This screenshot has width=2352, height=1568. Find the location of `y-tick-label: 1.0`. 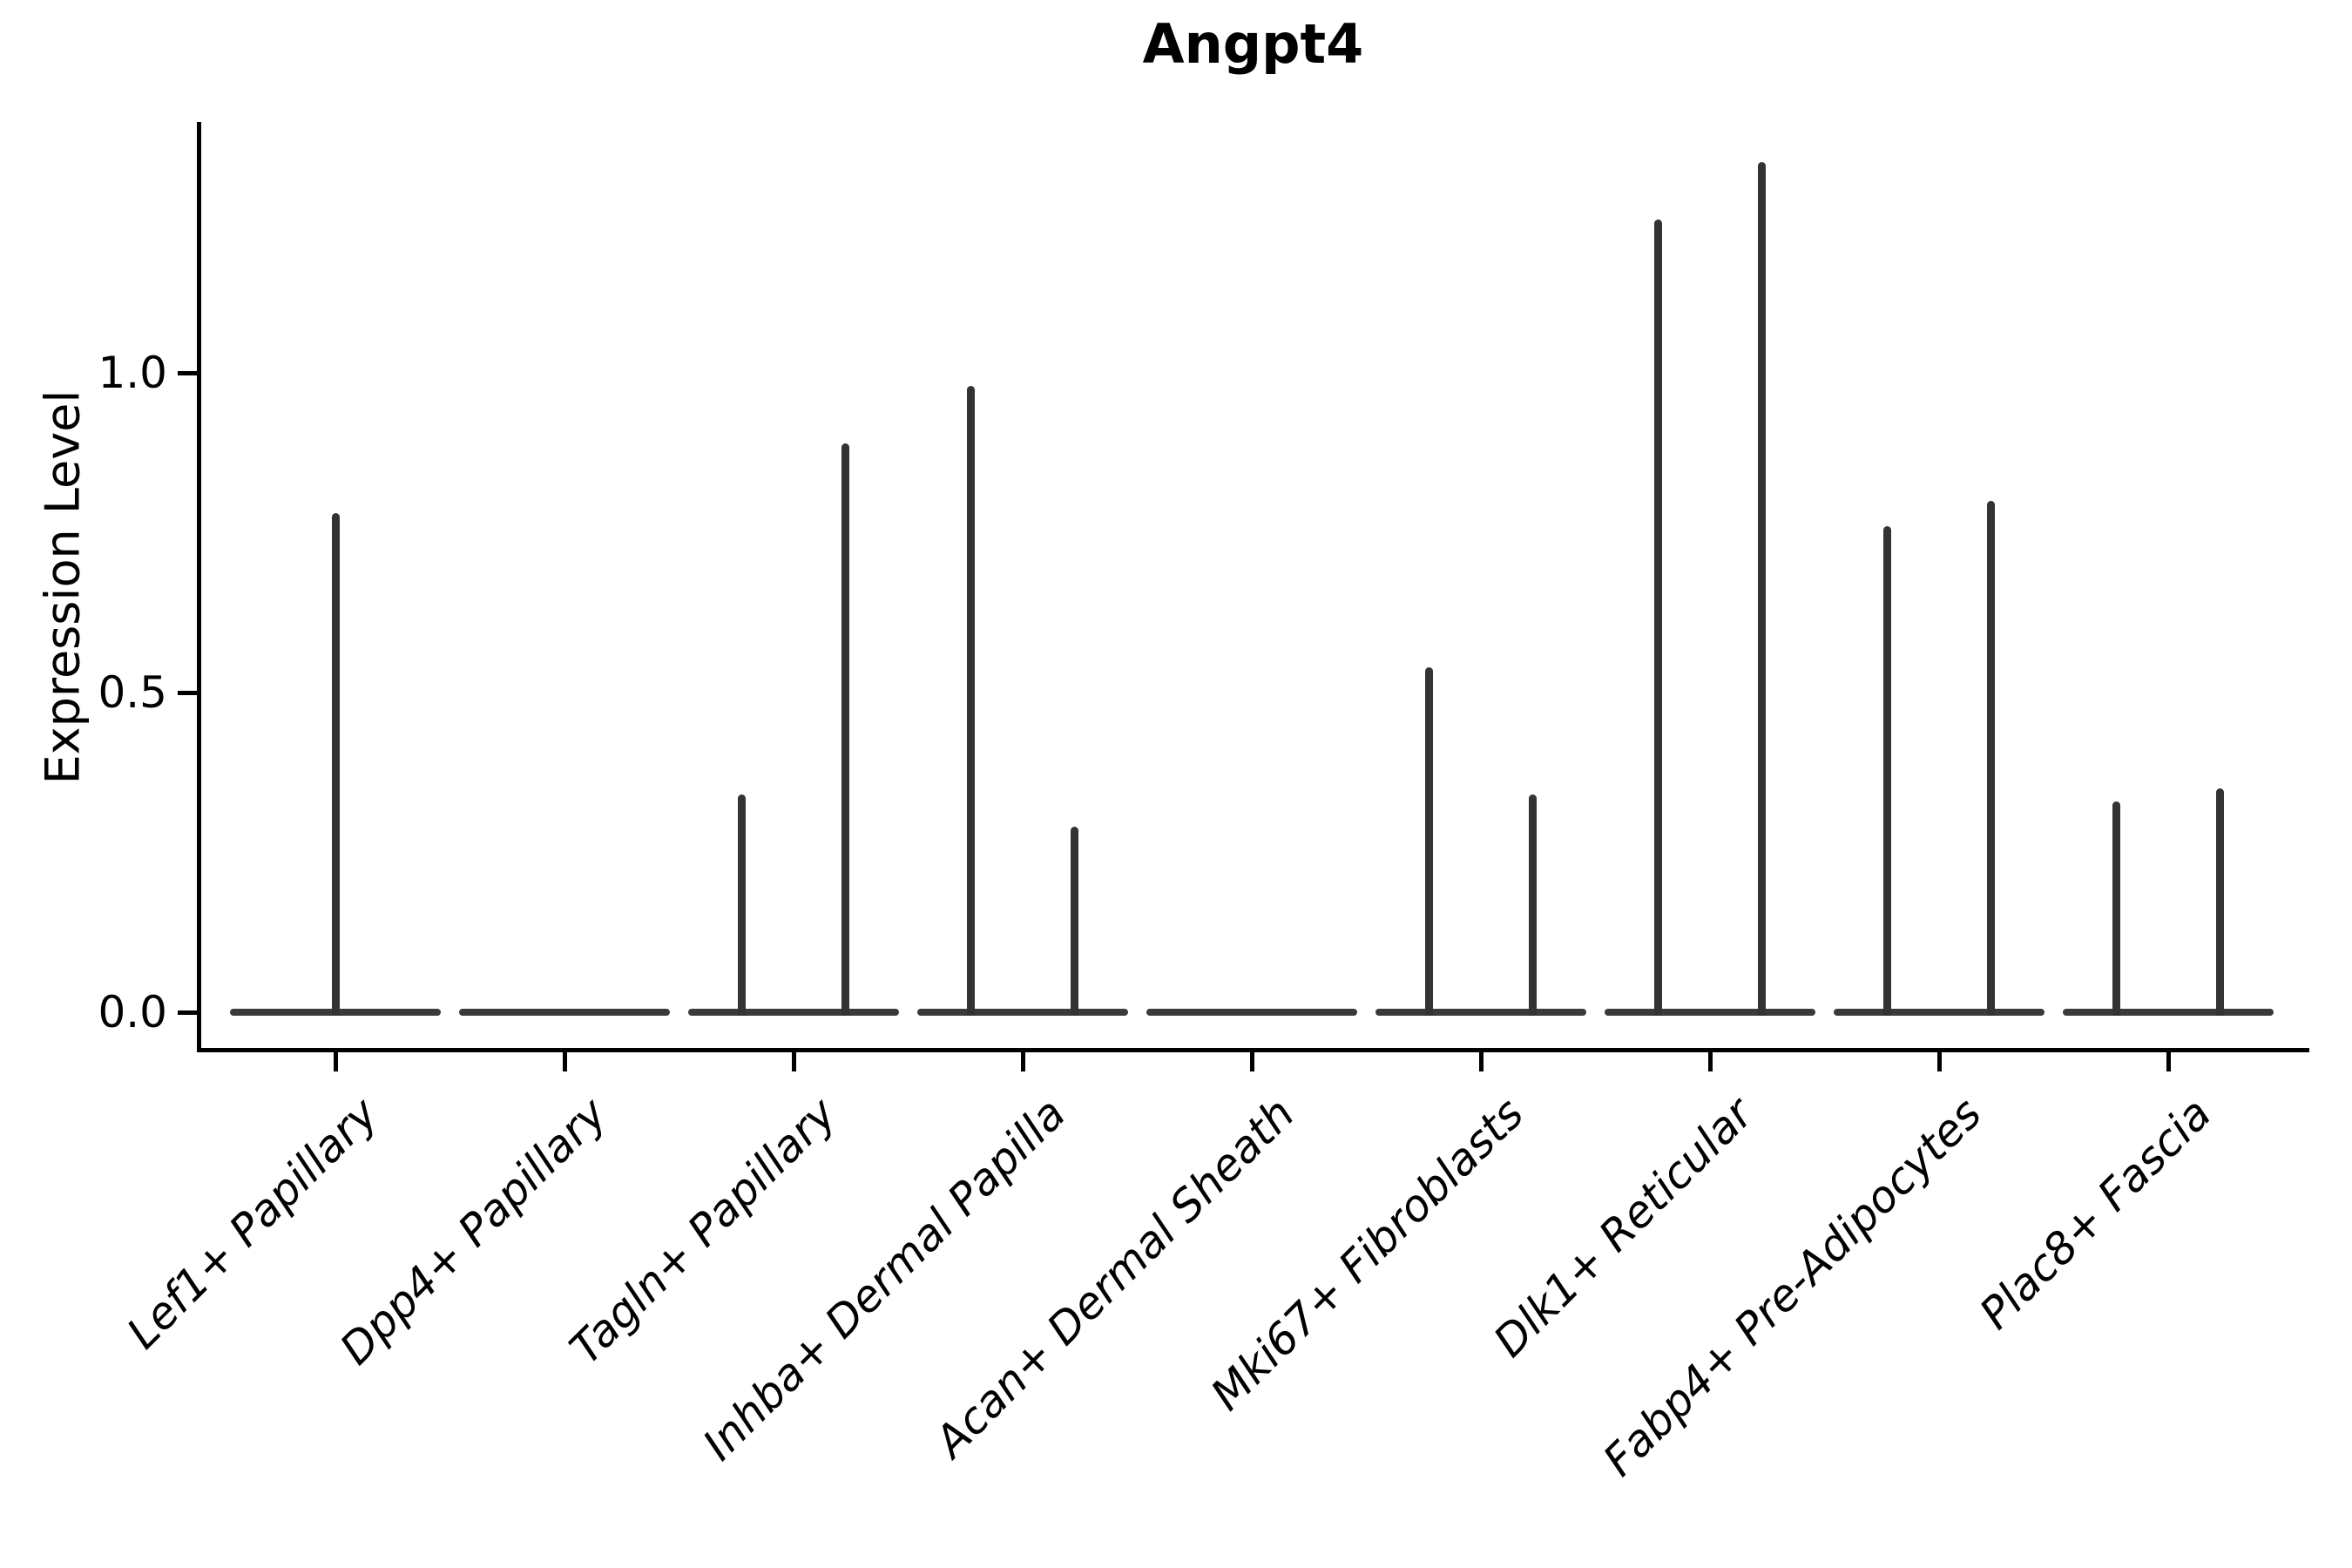

y-tick-label: 1.0 is located at coordinates (132, 373).